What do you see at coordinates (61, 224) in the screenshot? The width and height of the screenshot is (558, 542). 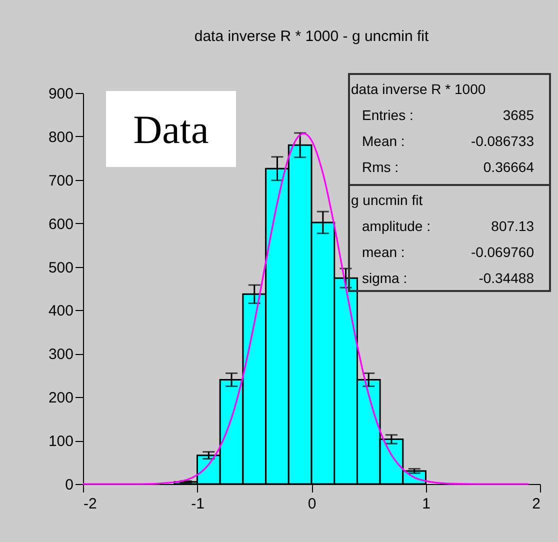 I see `y-tick-label: 600` at bounding box center [61, 224].